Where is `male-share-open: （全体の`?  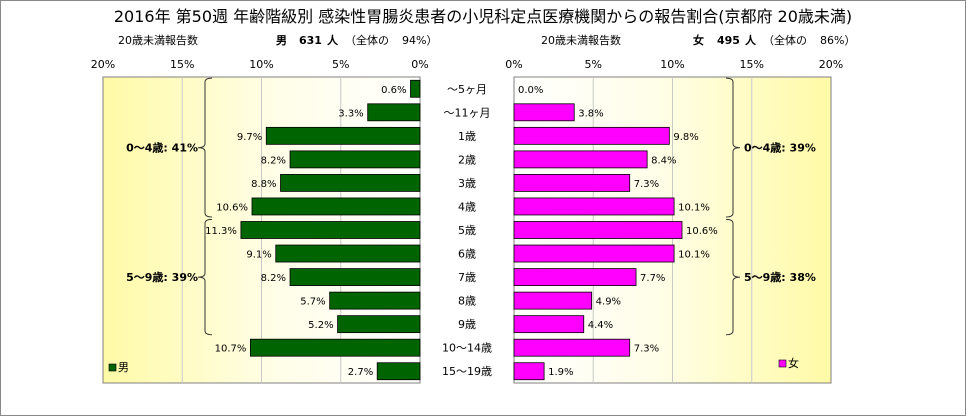 male-share-open: （全体の is located at coordinates (367, 40).